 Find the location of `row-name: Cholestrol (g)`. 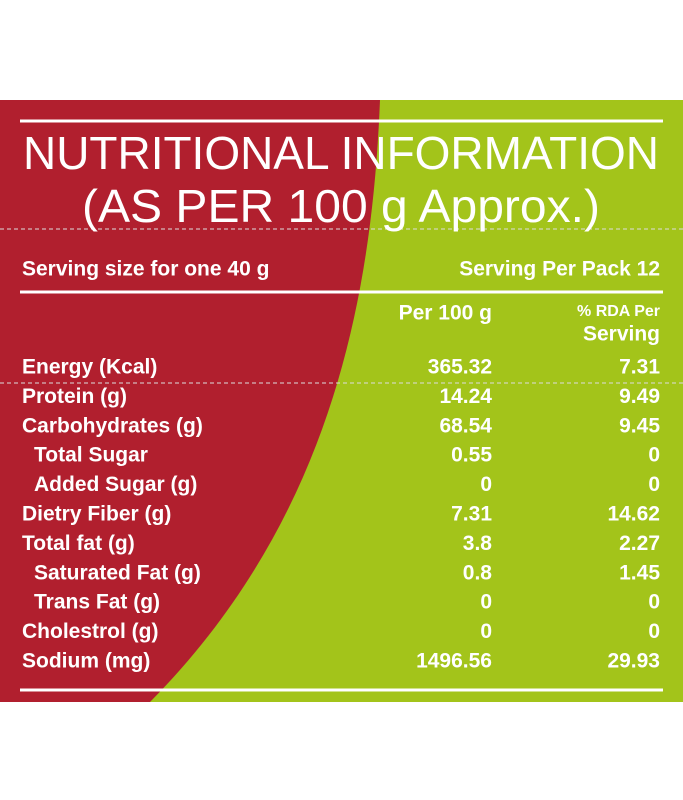

row-name: Cholestrol (g) is located at coordinates (90, 631).